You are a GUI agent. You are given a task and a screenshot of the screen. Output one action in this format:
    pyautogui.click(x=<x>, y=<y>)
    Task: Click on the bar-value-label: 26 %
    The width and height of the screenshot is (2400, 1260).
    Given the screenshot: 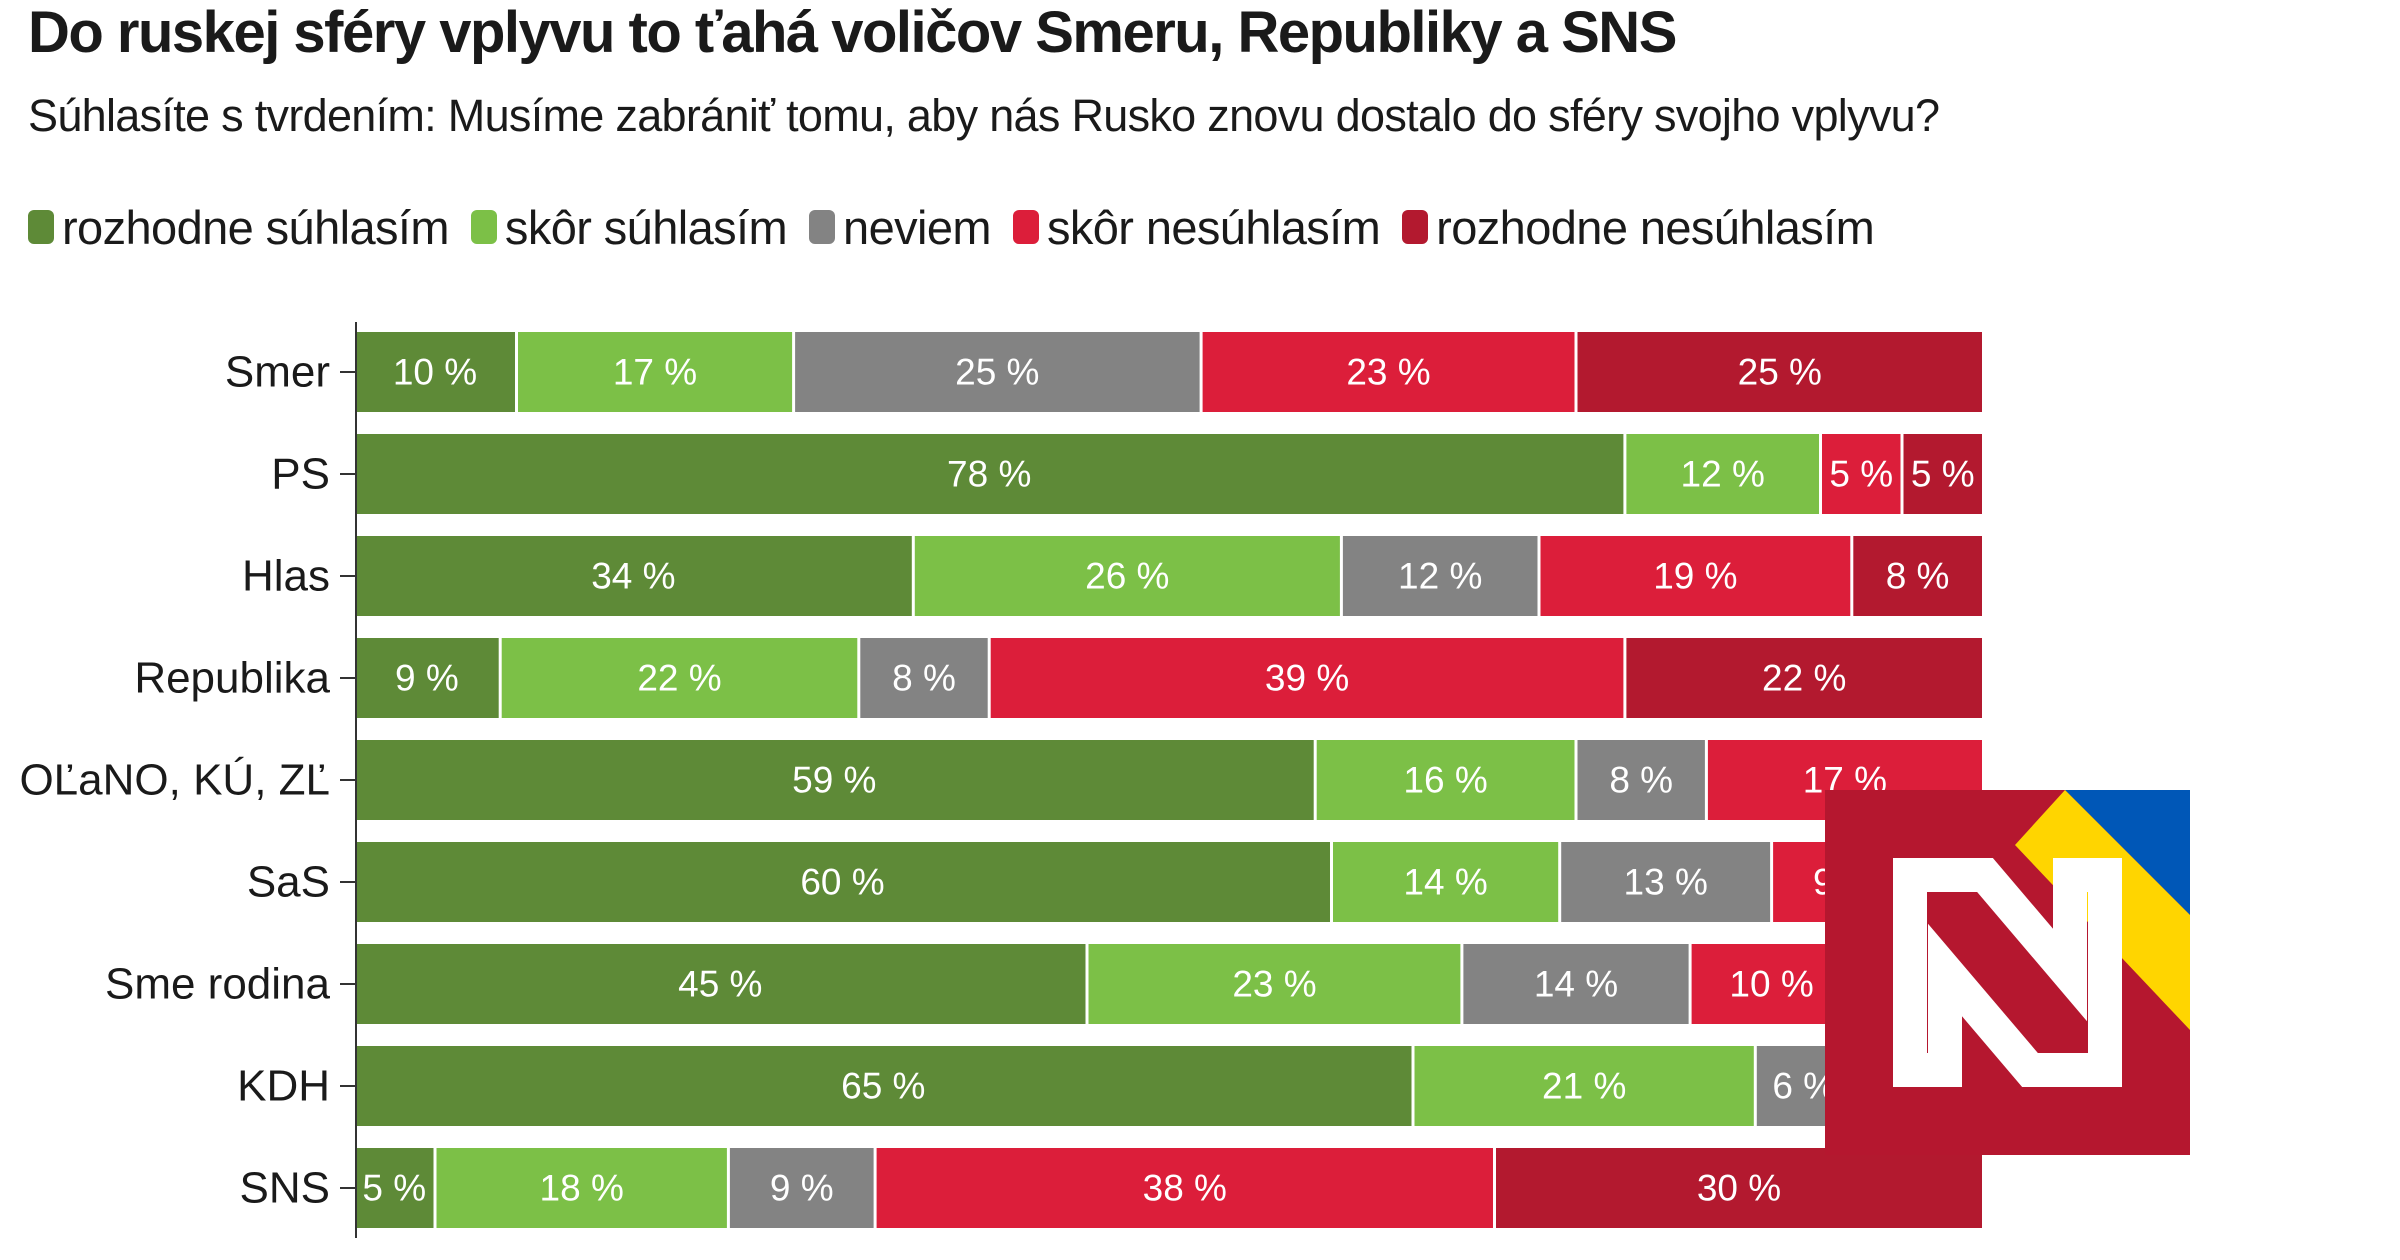 What is the action you would take?
    pyautogui.click(x=1127, y=576)
    